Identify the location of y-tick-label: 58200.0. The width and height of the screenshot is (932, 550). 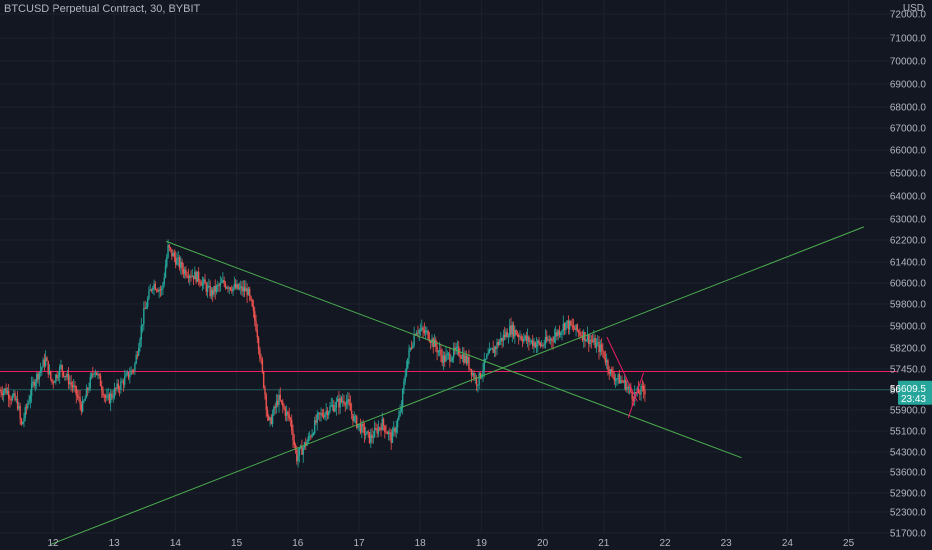
(908, 349).